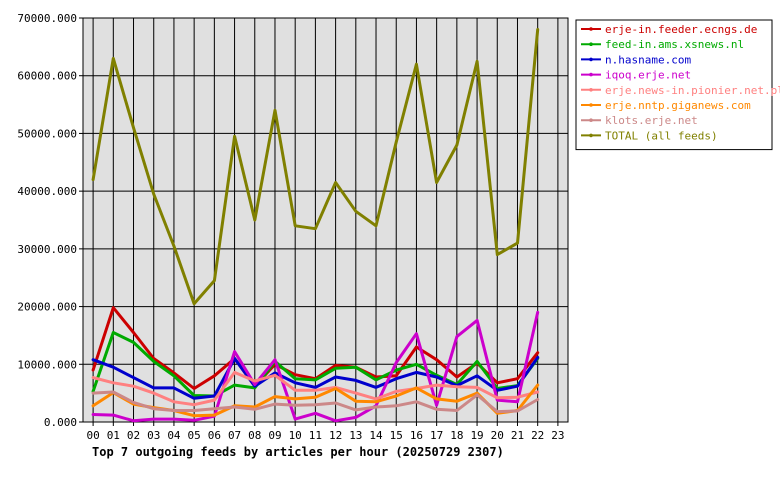 This screenshot has width=780, height=480. Describe the element at coordinates (214, 435) in the screenshot. I see `x-tick-label: 06` at that location.